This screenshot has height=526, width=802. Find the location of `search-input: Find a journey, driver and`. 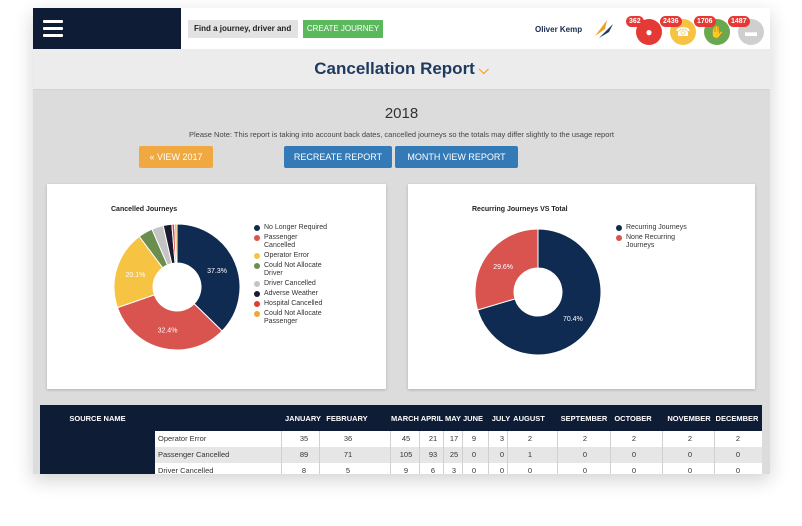

search-input: Find a journey, driver and is located at coordinates (243, 29).